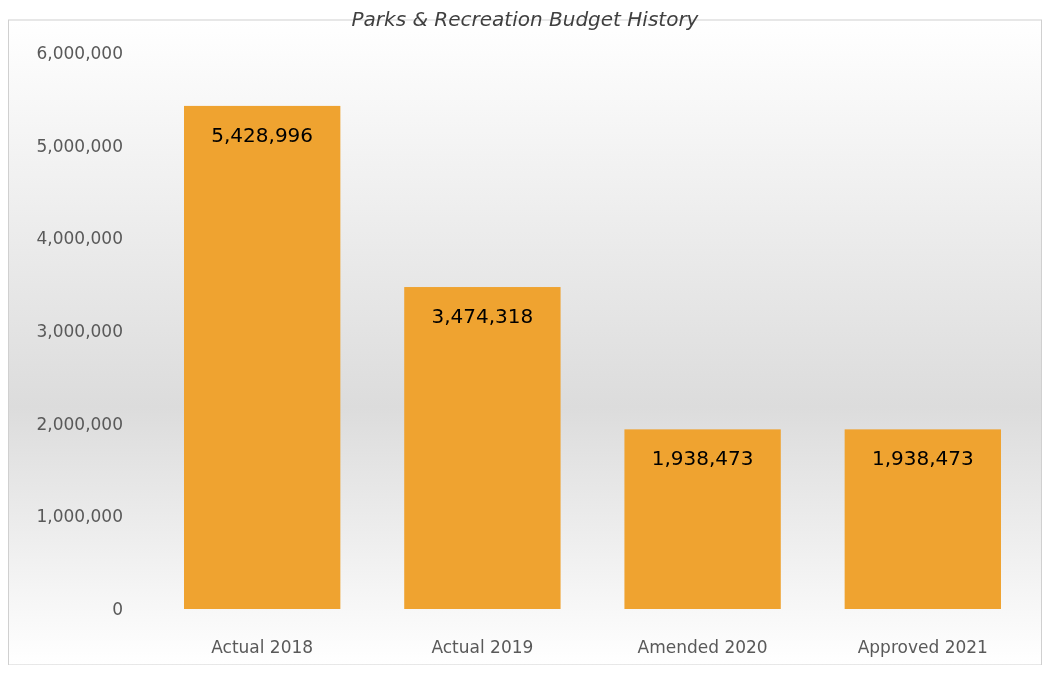 The height and width of the screenshot is (673, 1050). I want to click on data-label: 5,428,996, so click(262, 134).